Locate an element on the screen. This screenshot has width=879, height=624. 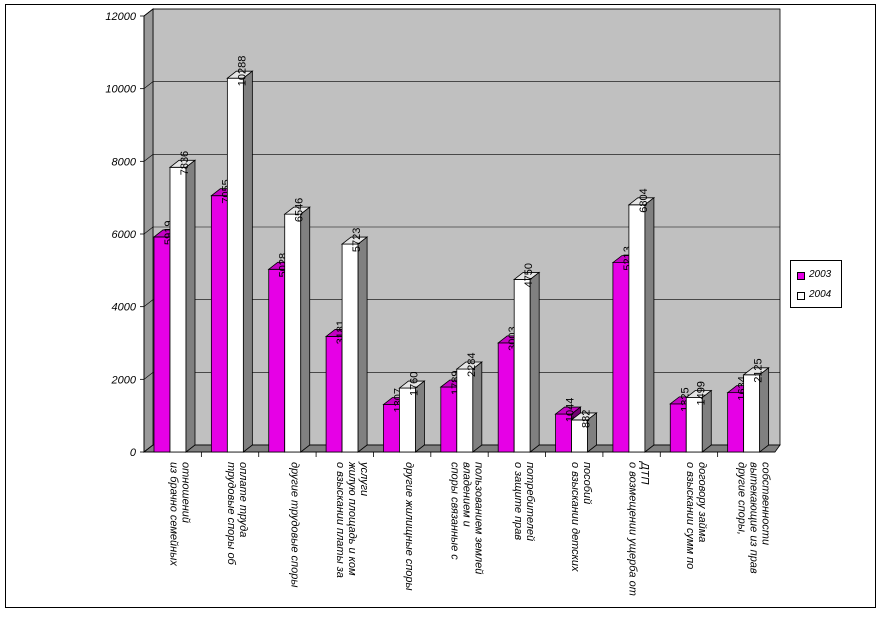
x-category-label-line: собственности is located at coordinates (765, 503).